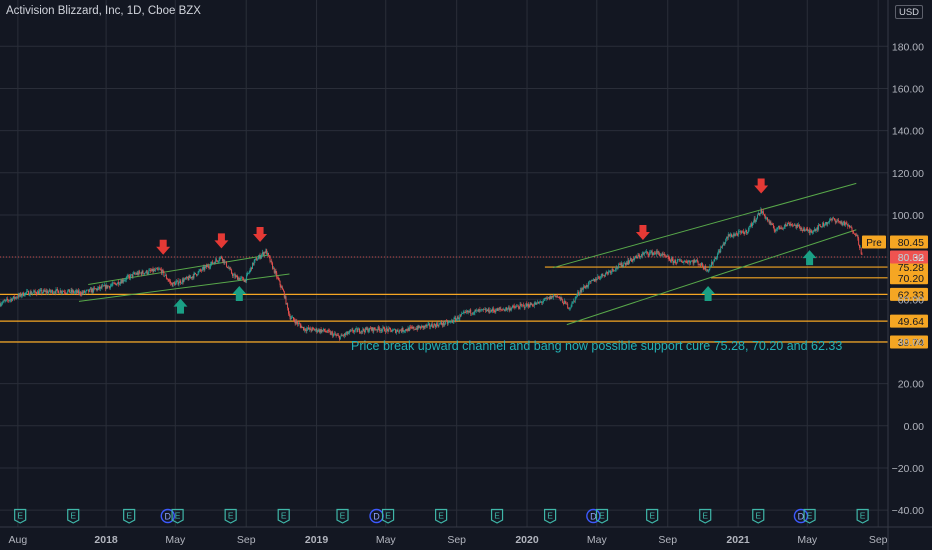 The height and width of the screenshot is (550, 932). I want to click on up-arrow-icon, so click(809, 258).